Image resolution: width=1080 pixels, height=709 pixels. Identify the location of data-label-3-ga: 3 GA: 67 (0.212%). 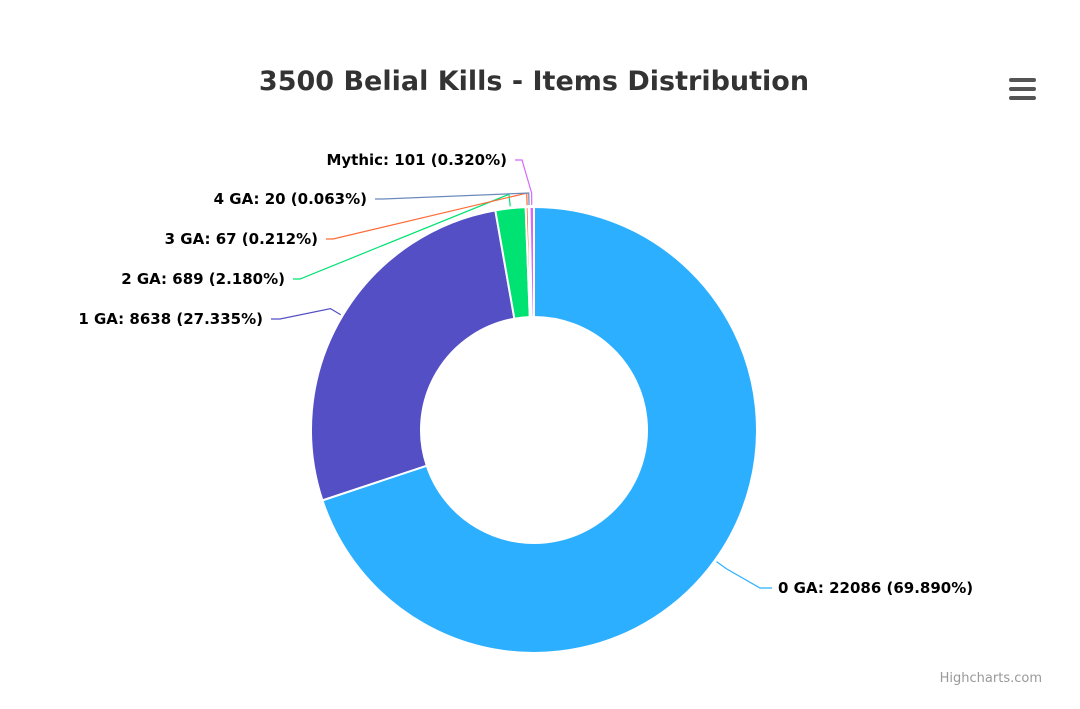
(241, 239).